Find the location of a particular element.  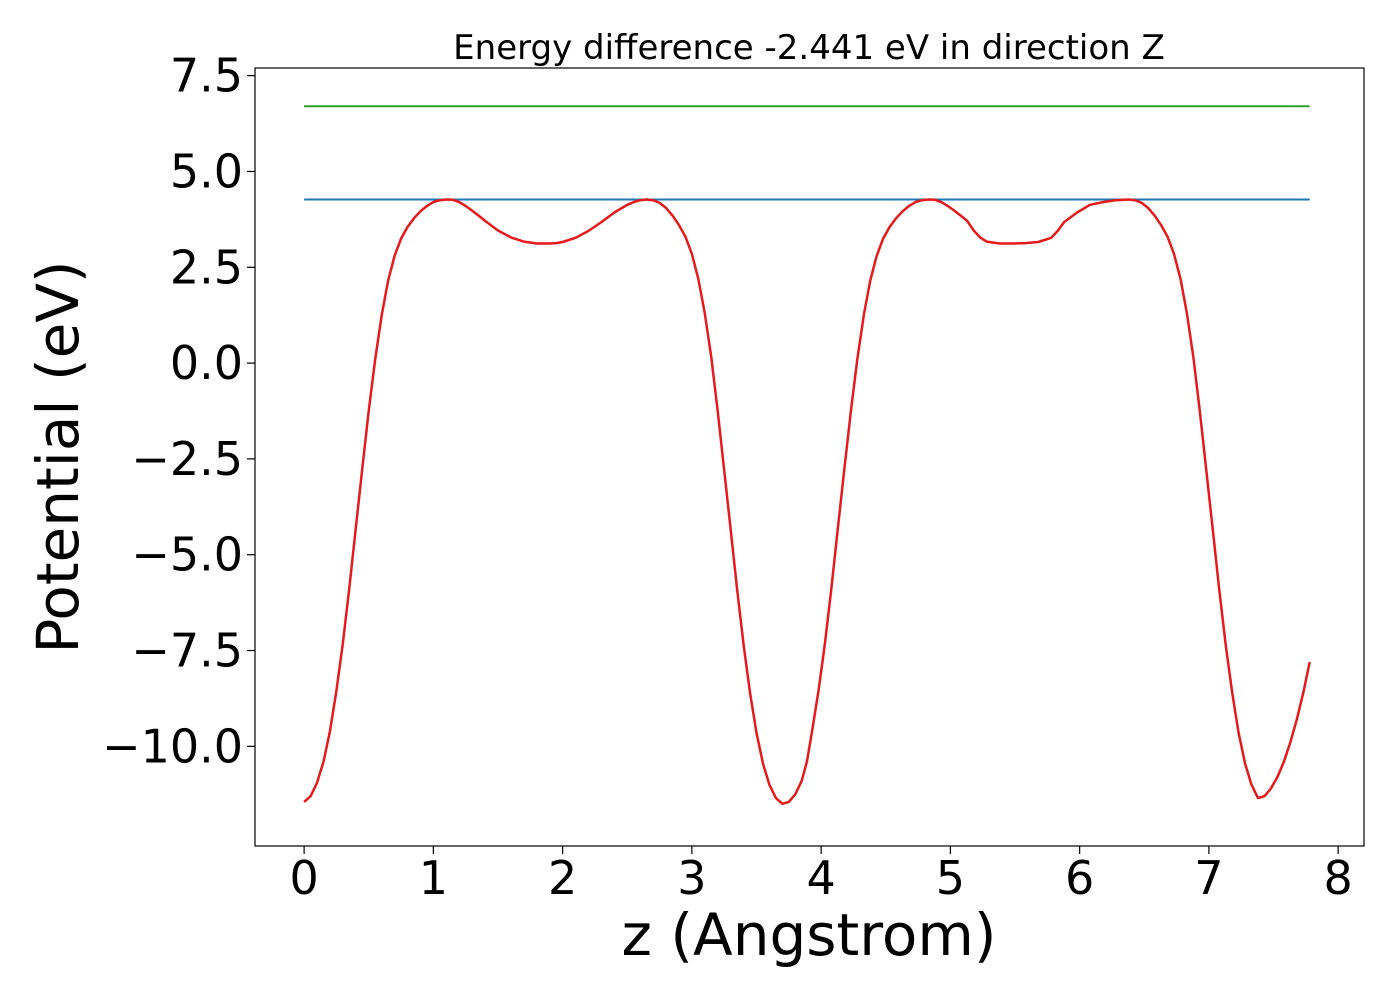

x-tick-label: 1 is located at coordinates (433, 878).